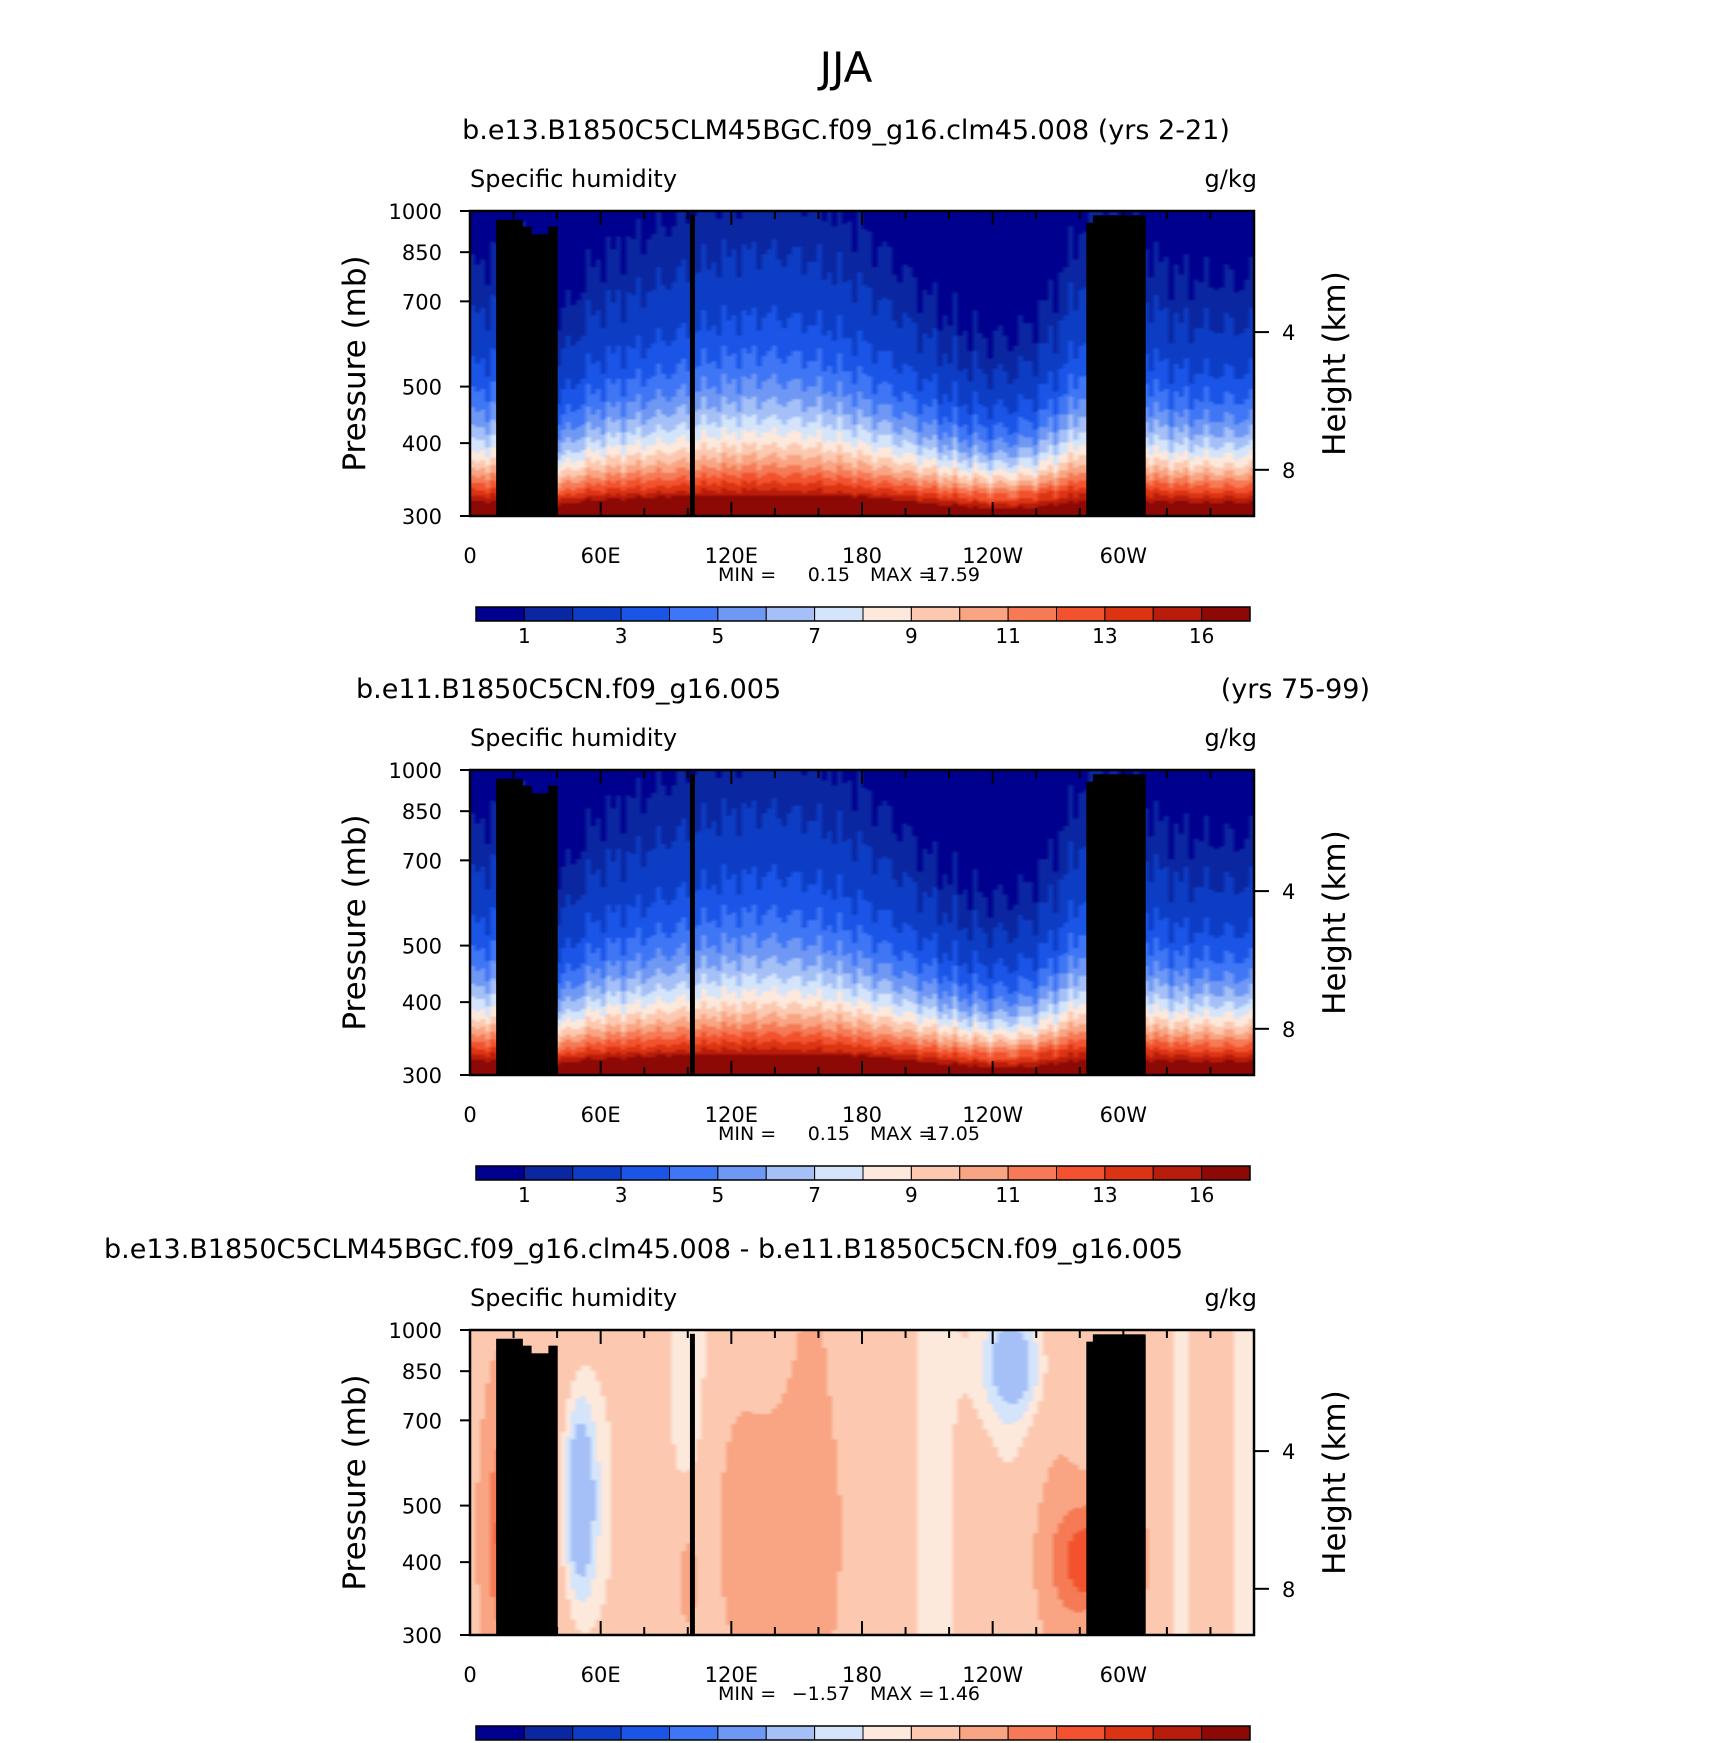  I want to click on max-value: 17.59, so click(953, 575).